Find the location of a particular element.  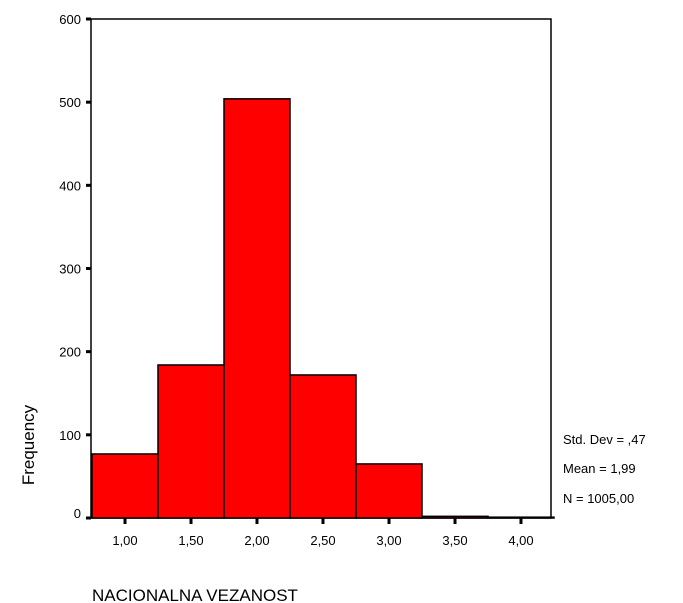

std-dev-label: Std. Dev = ,47 is located at coordinates (604, 439).